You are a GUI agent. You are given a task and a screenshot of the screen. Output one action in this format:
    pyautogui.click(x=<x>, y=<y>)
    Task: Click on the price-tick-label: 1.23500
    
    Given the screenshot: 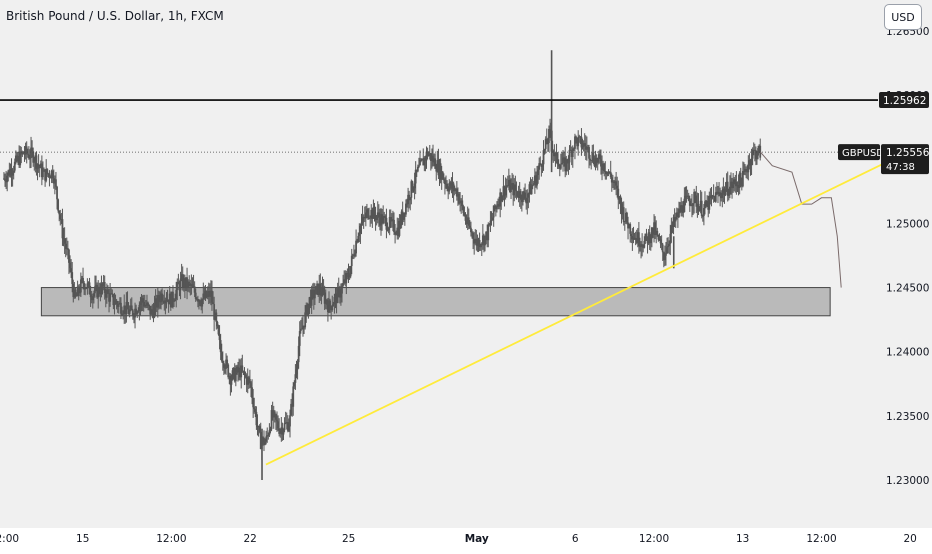 What is the action you would take?
    pyautogui.click(x=907, y=417)
    